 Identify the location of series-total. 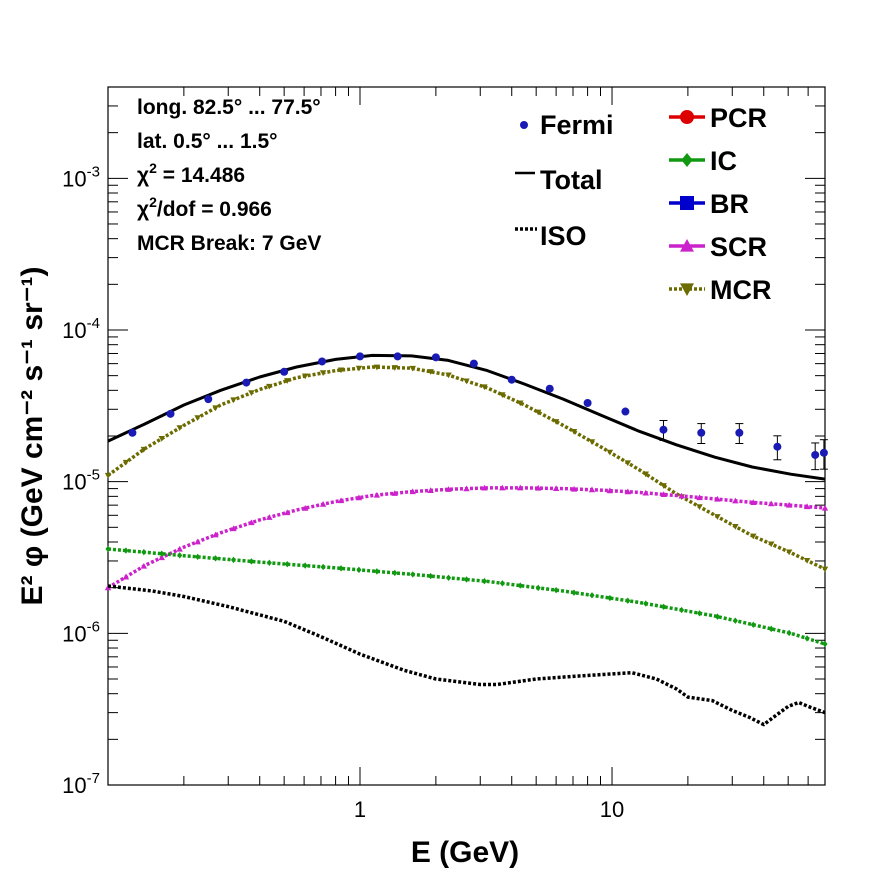
(466, 417).